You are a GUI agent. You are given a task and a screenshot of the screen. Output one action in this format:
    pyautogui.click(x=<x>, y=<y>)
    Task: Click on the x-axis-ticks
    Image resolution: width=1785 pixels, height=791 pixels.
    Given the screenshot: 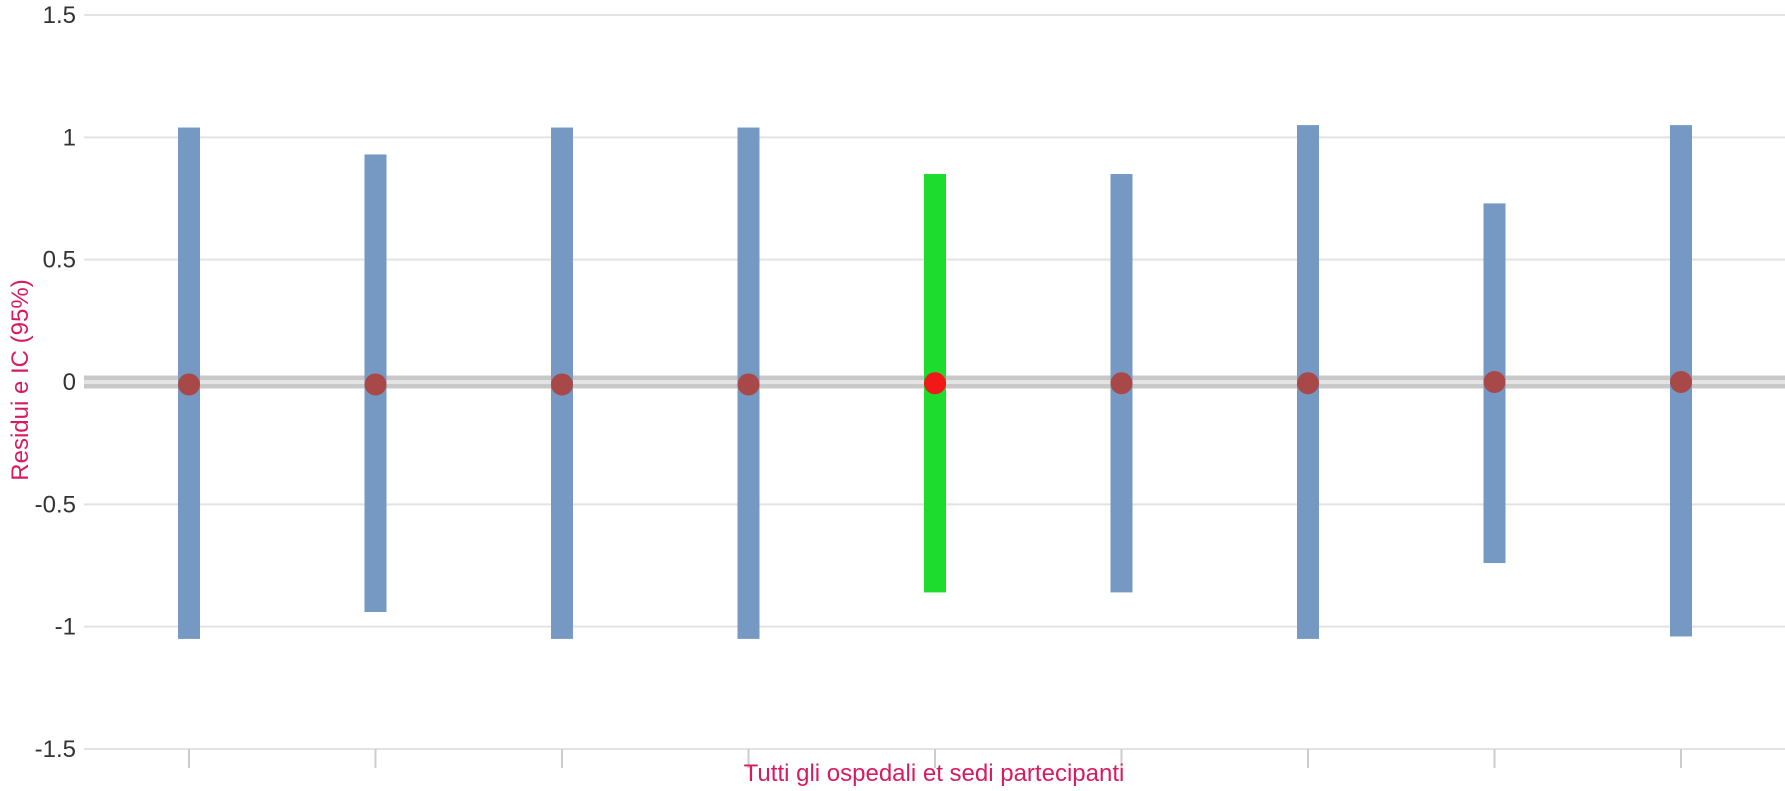 What is the action you would take?
    pyautogui.click(x=935, y=758)
    